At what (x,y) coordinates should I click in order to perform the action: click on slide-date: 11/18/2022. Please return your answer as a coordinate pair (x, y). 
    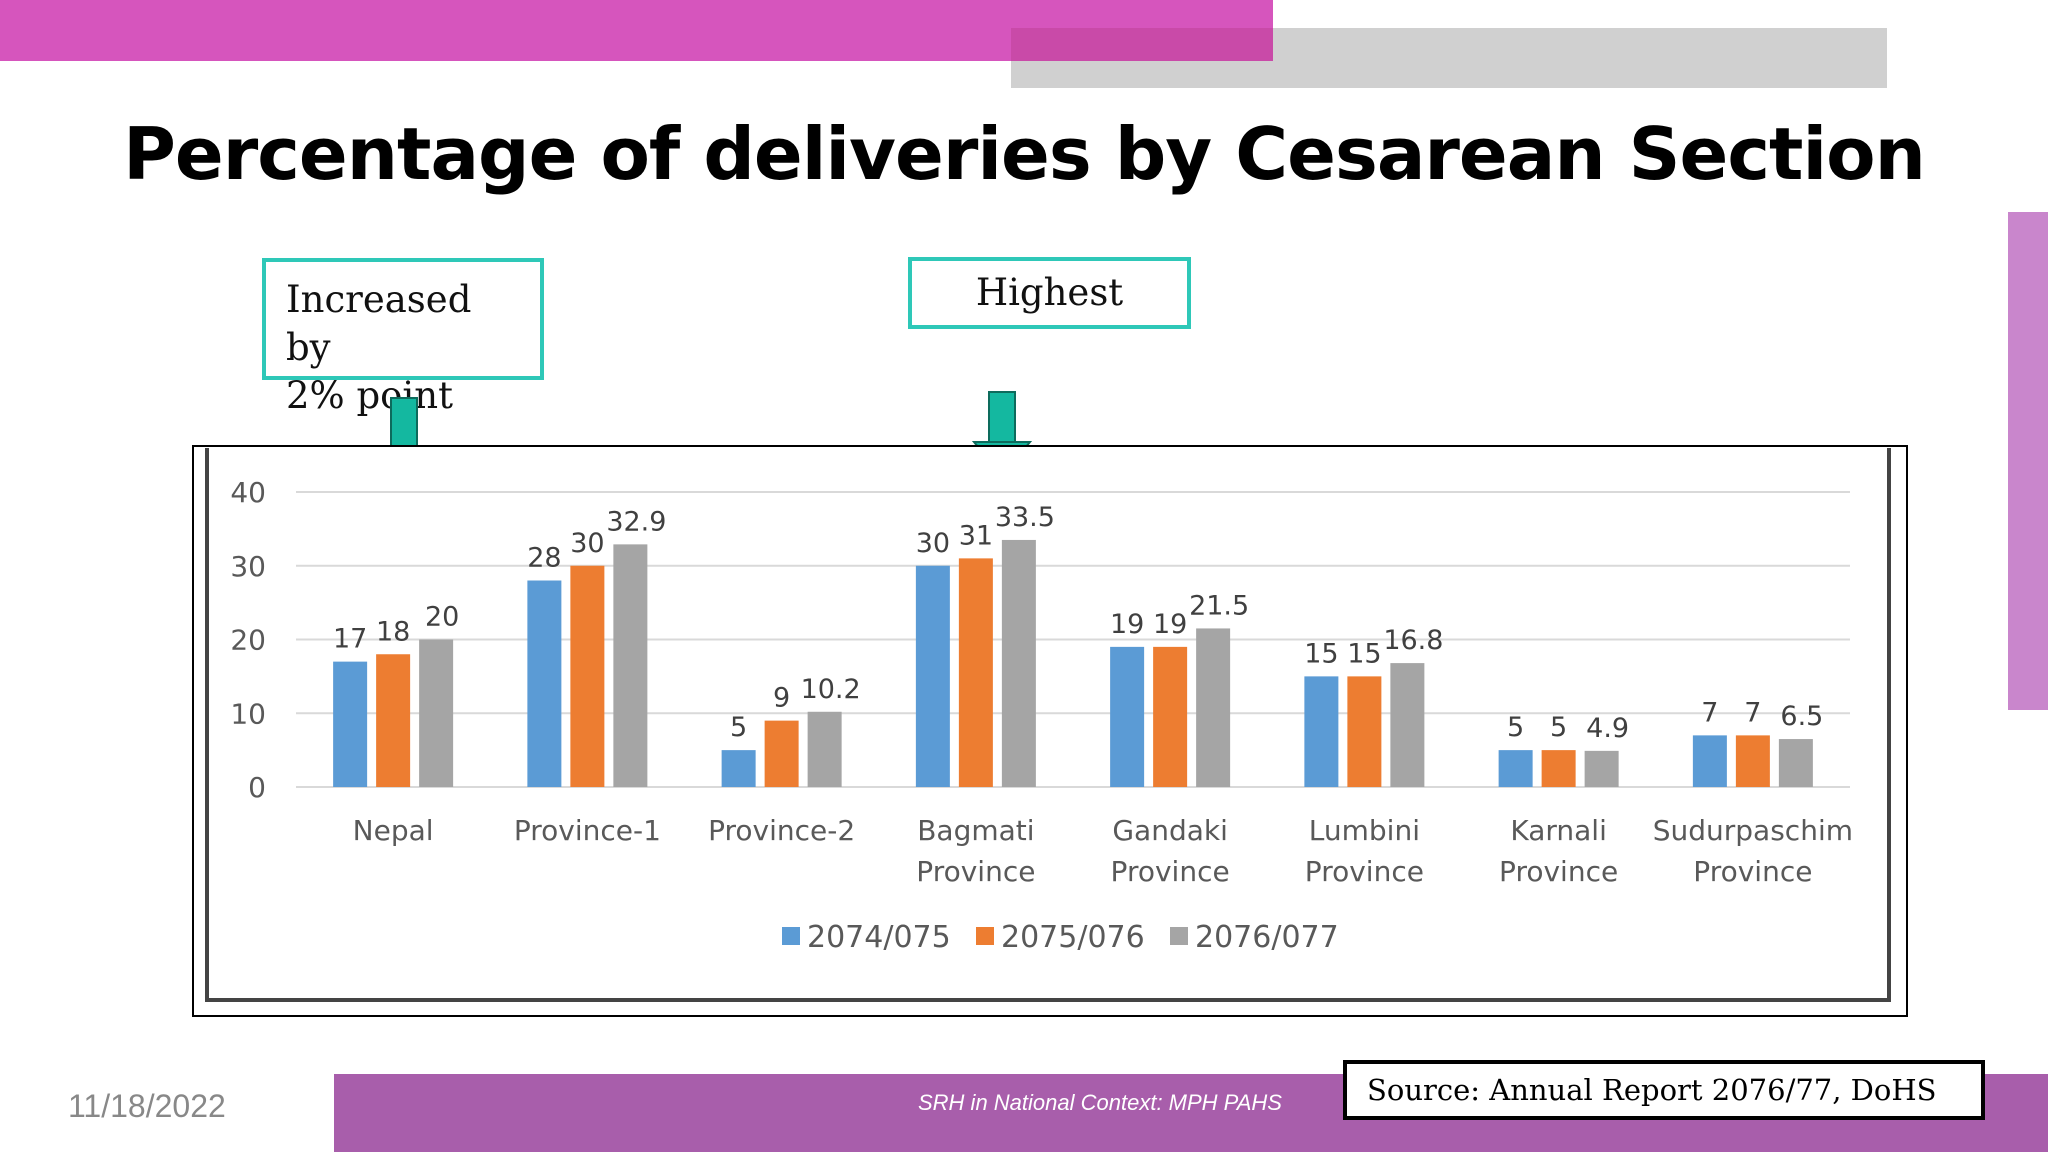
    Looking at the image, I should click on (147, 1106).